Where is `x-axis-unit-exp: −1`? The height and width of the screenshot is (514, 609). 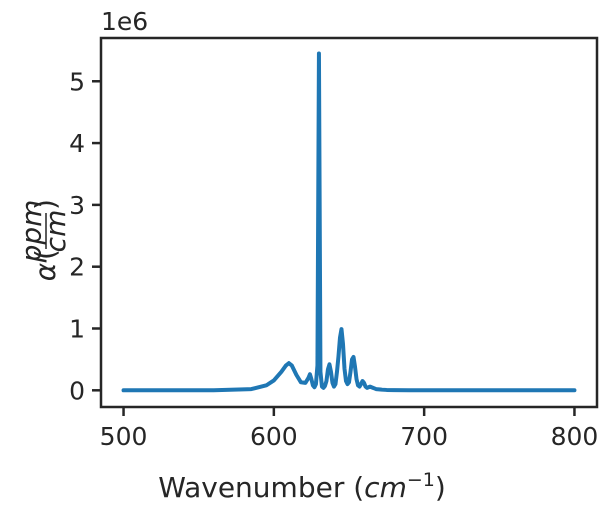
x-axis-unit-exp: −1 is located at coordinates (421, 480).